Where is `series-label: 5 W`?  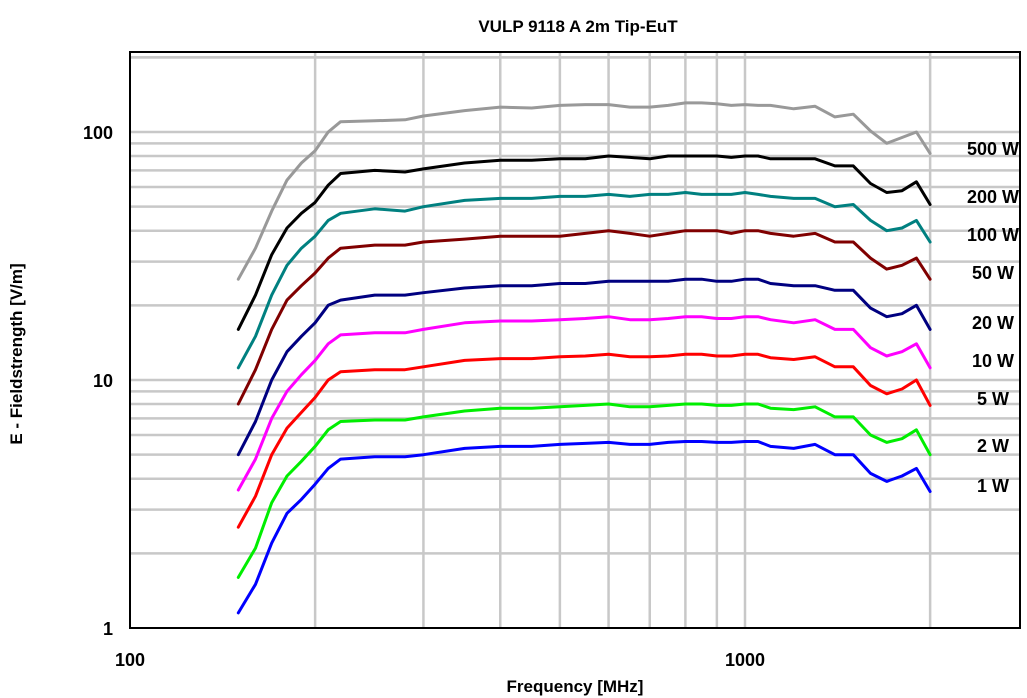 series-label: 5 W is located at coordinates (993, 399).